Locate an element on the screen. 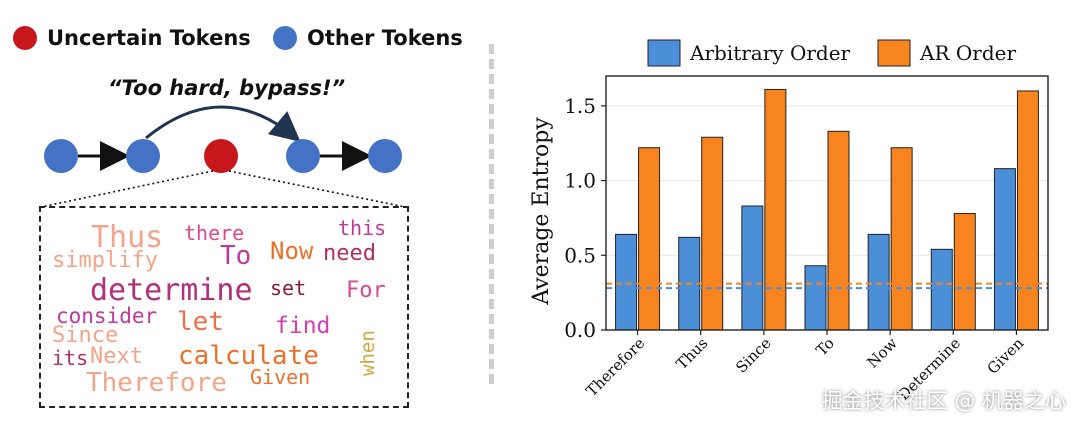  word-cloud-word: simplify is located at coordinates (105, 260).